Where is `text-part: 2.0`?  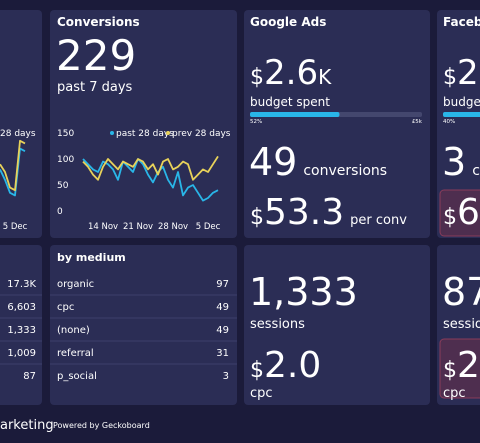
text-part: 2.0 is located at coordinates (292, 365).